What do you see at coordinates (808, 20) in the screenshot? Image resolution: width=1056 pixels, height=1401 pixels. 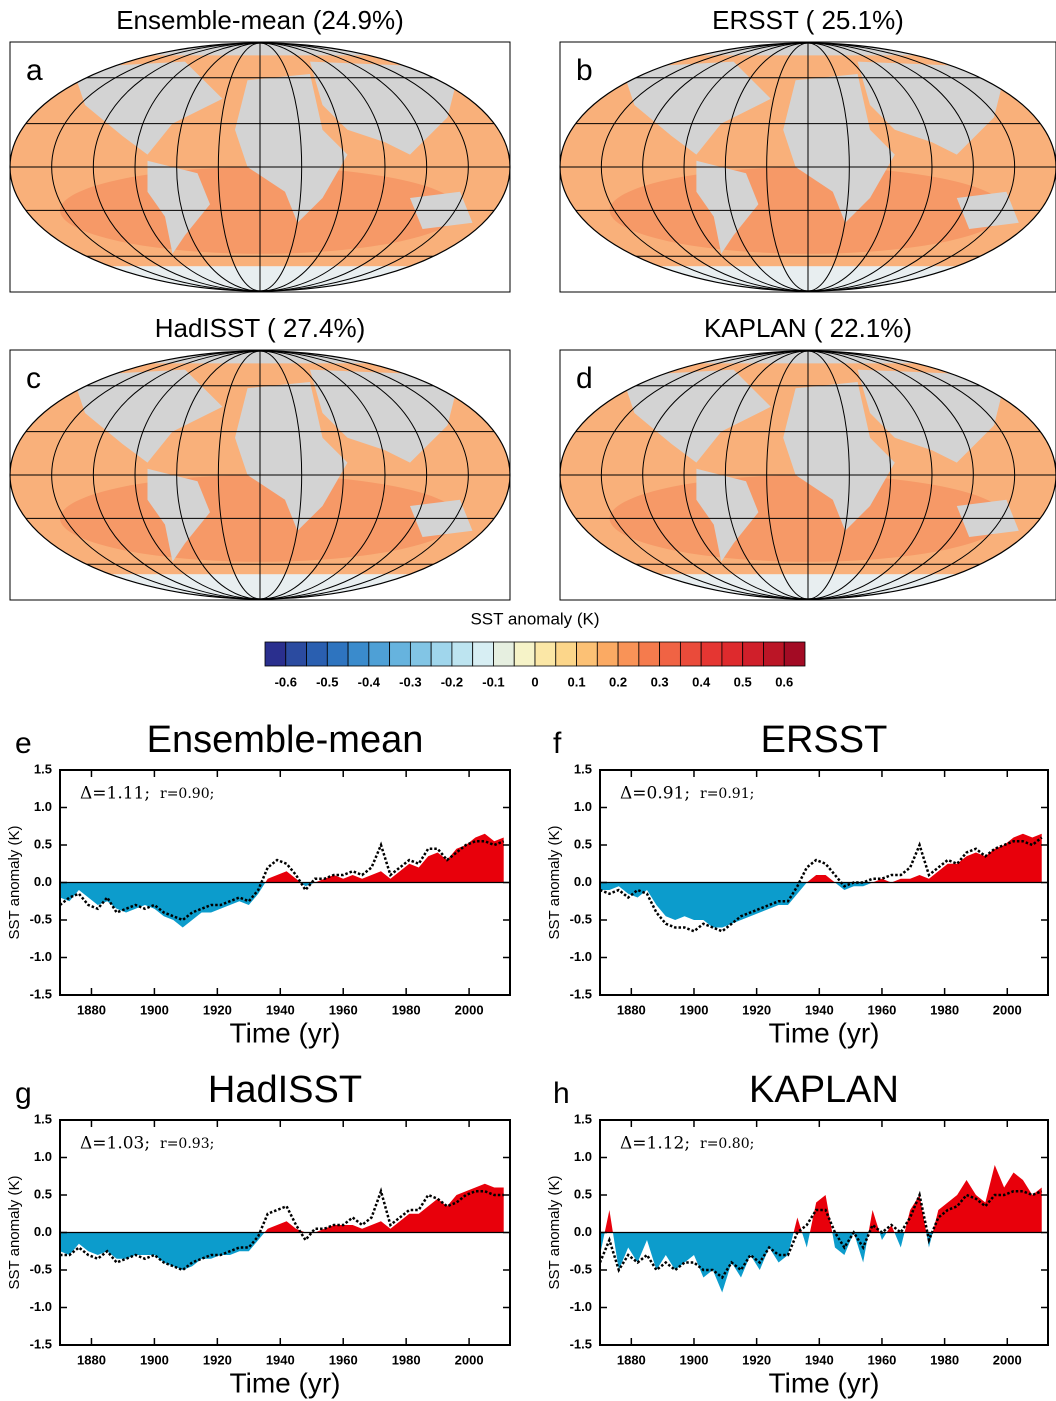 I see `map-title: ERSST ( 25.1%)` at bounding box center [808, 20].